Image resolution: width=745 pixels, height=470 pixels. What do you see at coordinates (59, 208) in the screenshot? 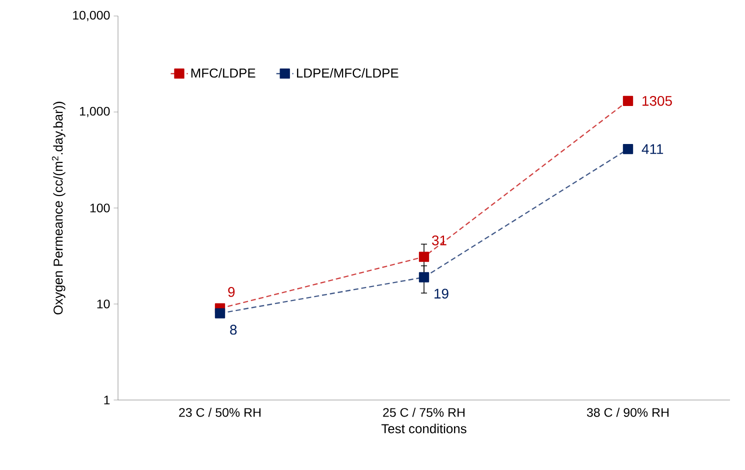
I see `y-axis-title: Oxygen Permeance (cc/(m$^{2}$.day.bar))` at bounding box center [59, 208].